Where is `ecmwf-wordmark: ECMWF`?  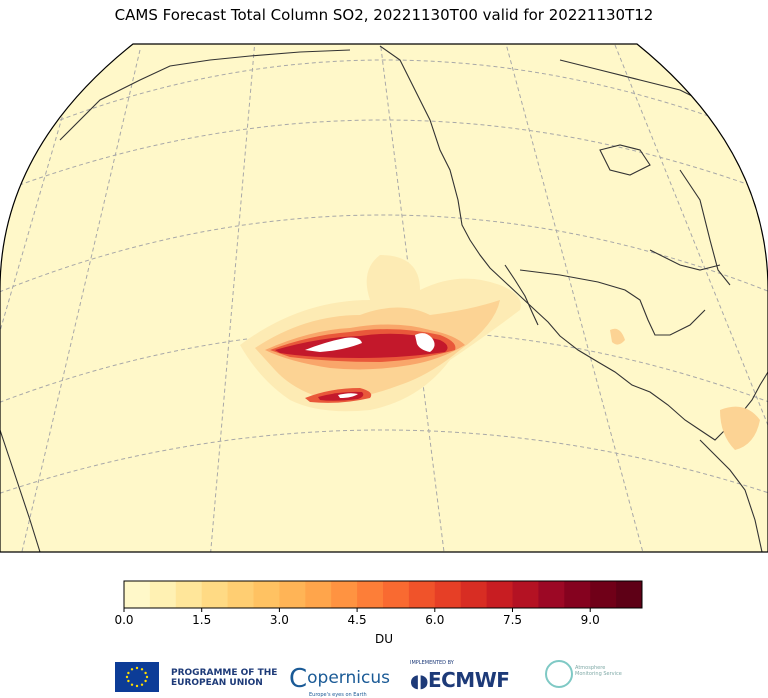
ecmwf-wordmark: ECMWF is located at coordinates (468, 680).